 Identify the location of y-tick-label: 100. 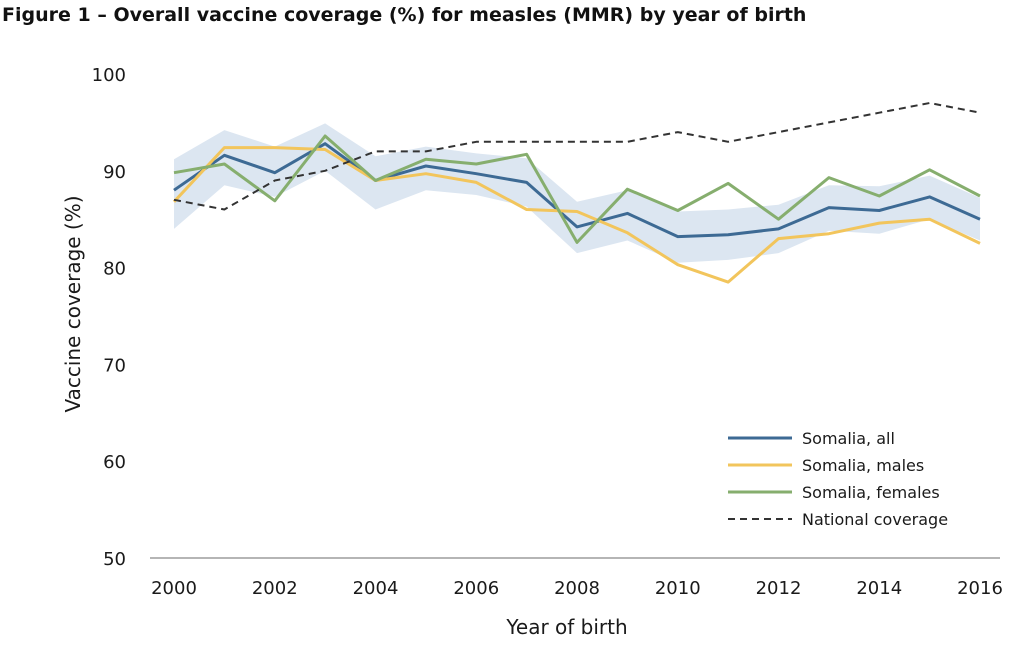
(109, 75).